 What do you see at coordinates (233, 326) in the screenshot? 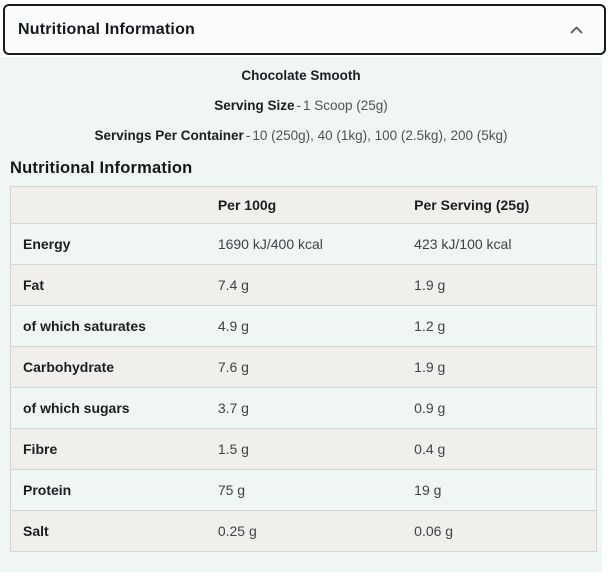
I see `per-100g-value: 4.9 g` at bounding box center [233, 326].